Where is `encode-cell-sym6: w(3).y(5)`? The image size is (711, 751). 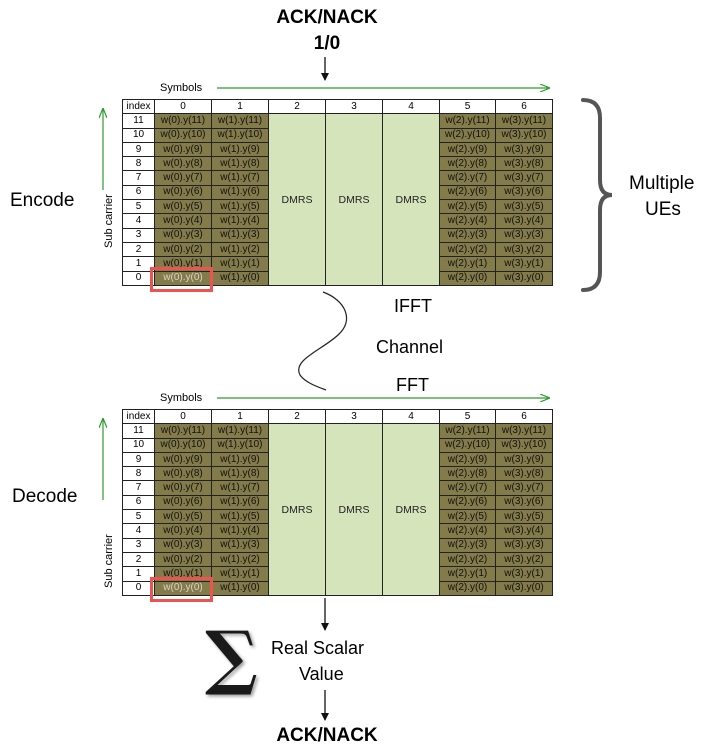
encode-cell-sym6: w(3).y(5) is located at coordinates (524, 207).